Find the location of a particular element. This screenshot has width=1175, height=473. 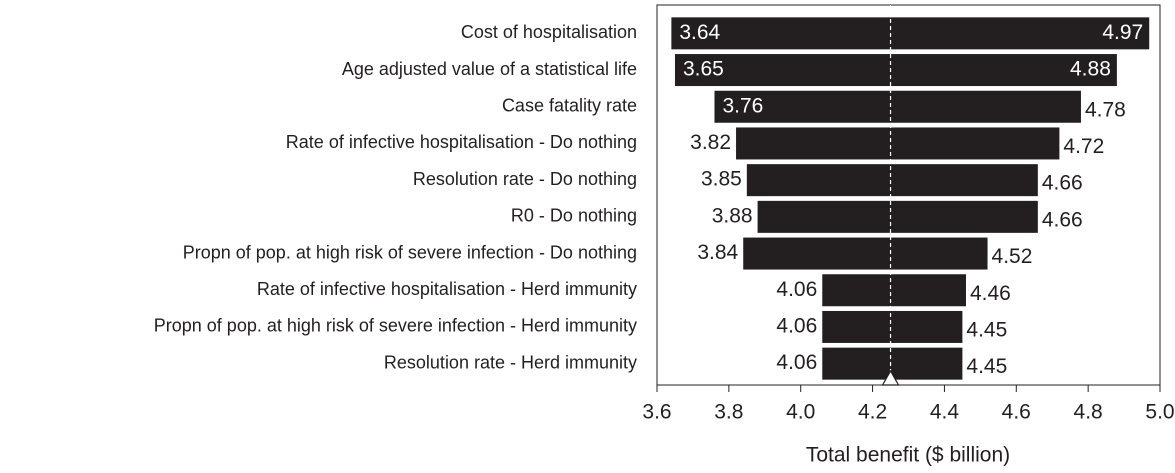

x-tick-label: 4.4 is located at coordinates (945, 412).